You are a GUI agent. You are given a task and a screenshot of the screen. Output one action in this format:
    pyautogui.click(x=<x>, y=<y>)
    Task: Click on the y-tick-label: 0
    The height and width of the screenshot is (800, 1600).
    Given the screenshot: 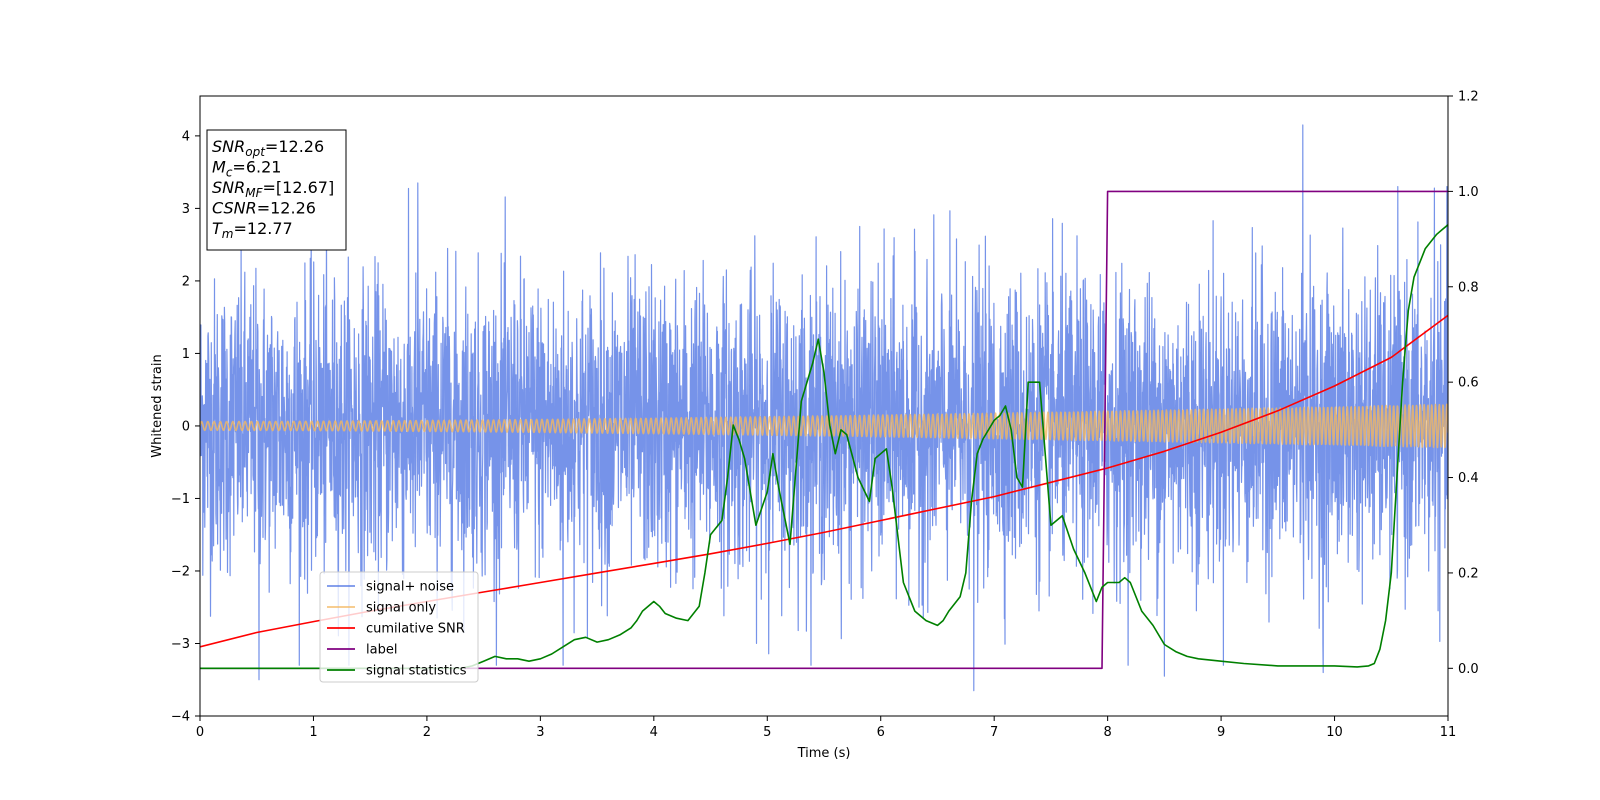 What is the action you would take?
    pyautogui.click(x=186, y=426)
    